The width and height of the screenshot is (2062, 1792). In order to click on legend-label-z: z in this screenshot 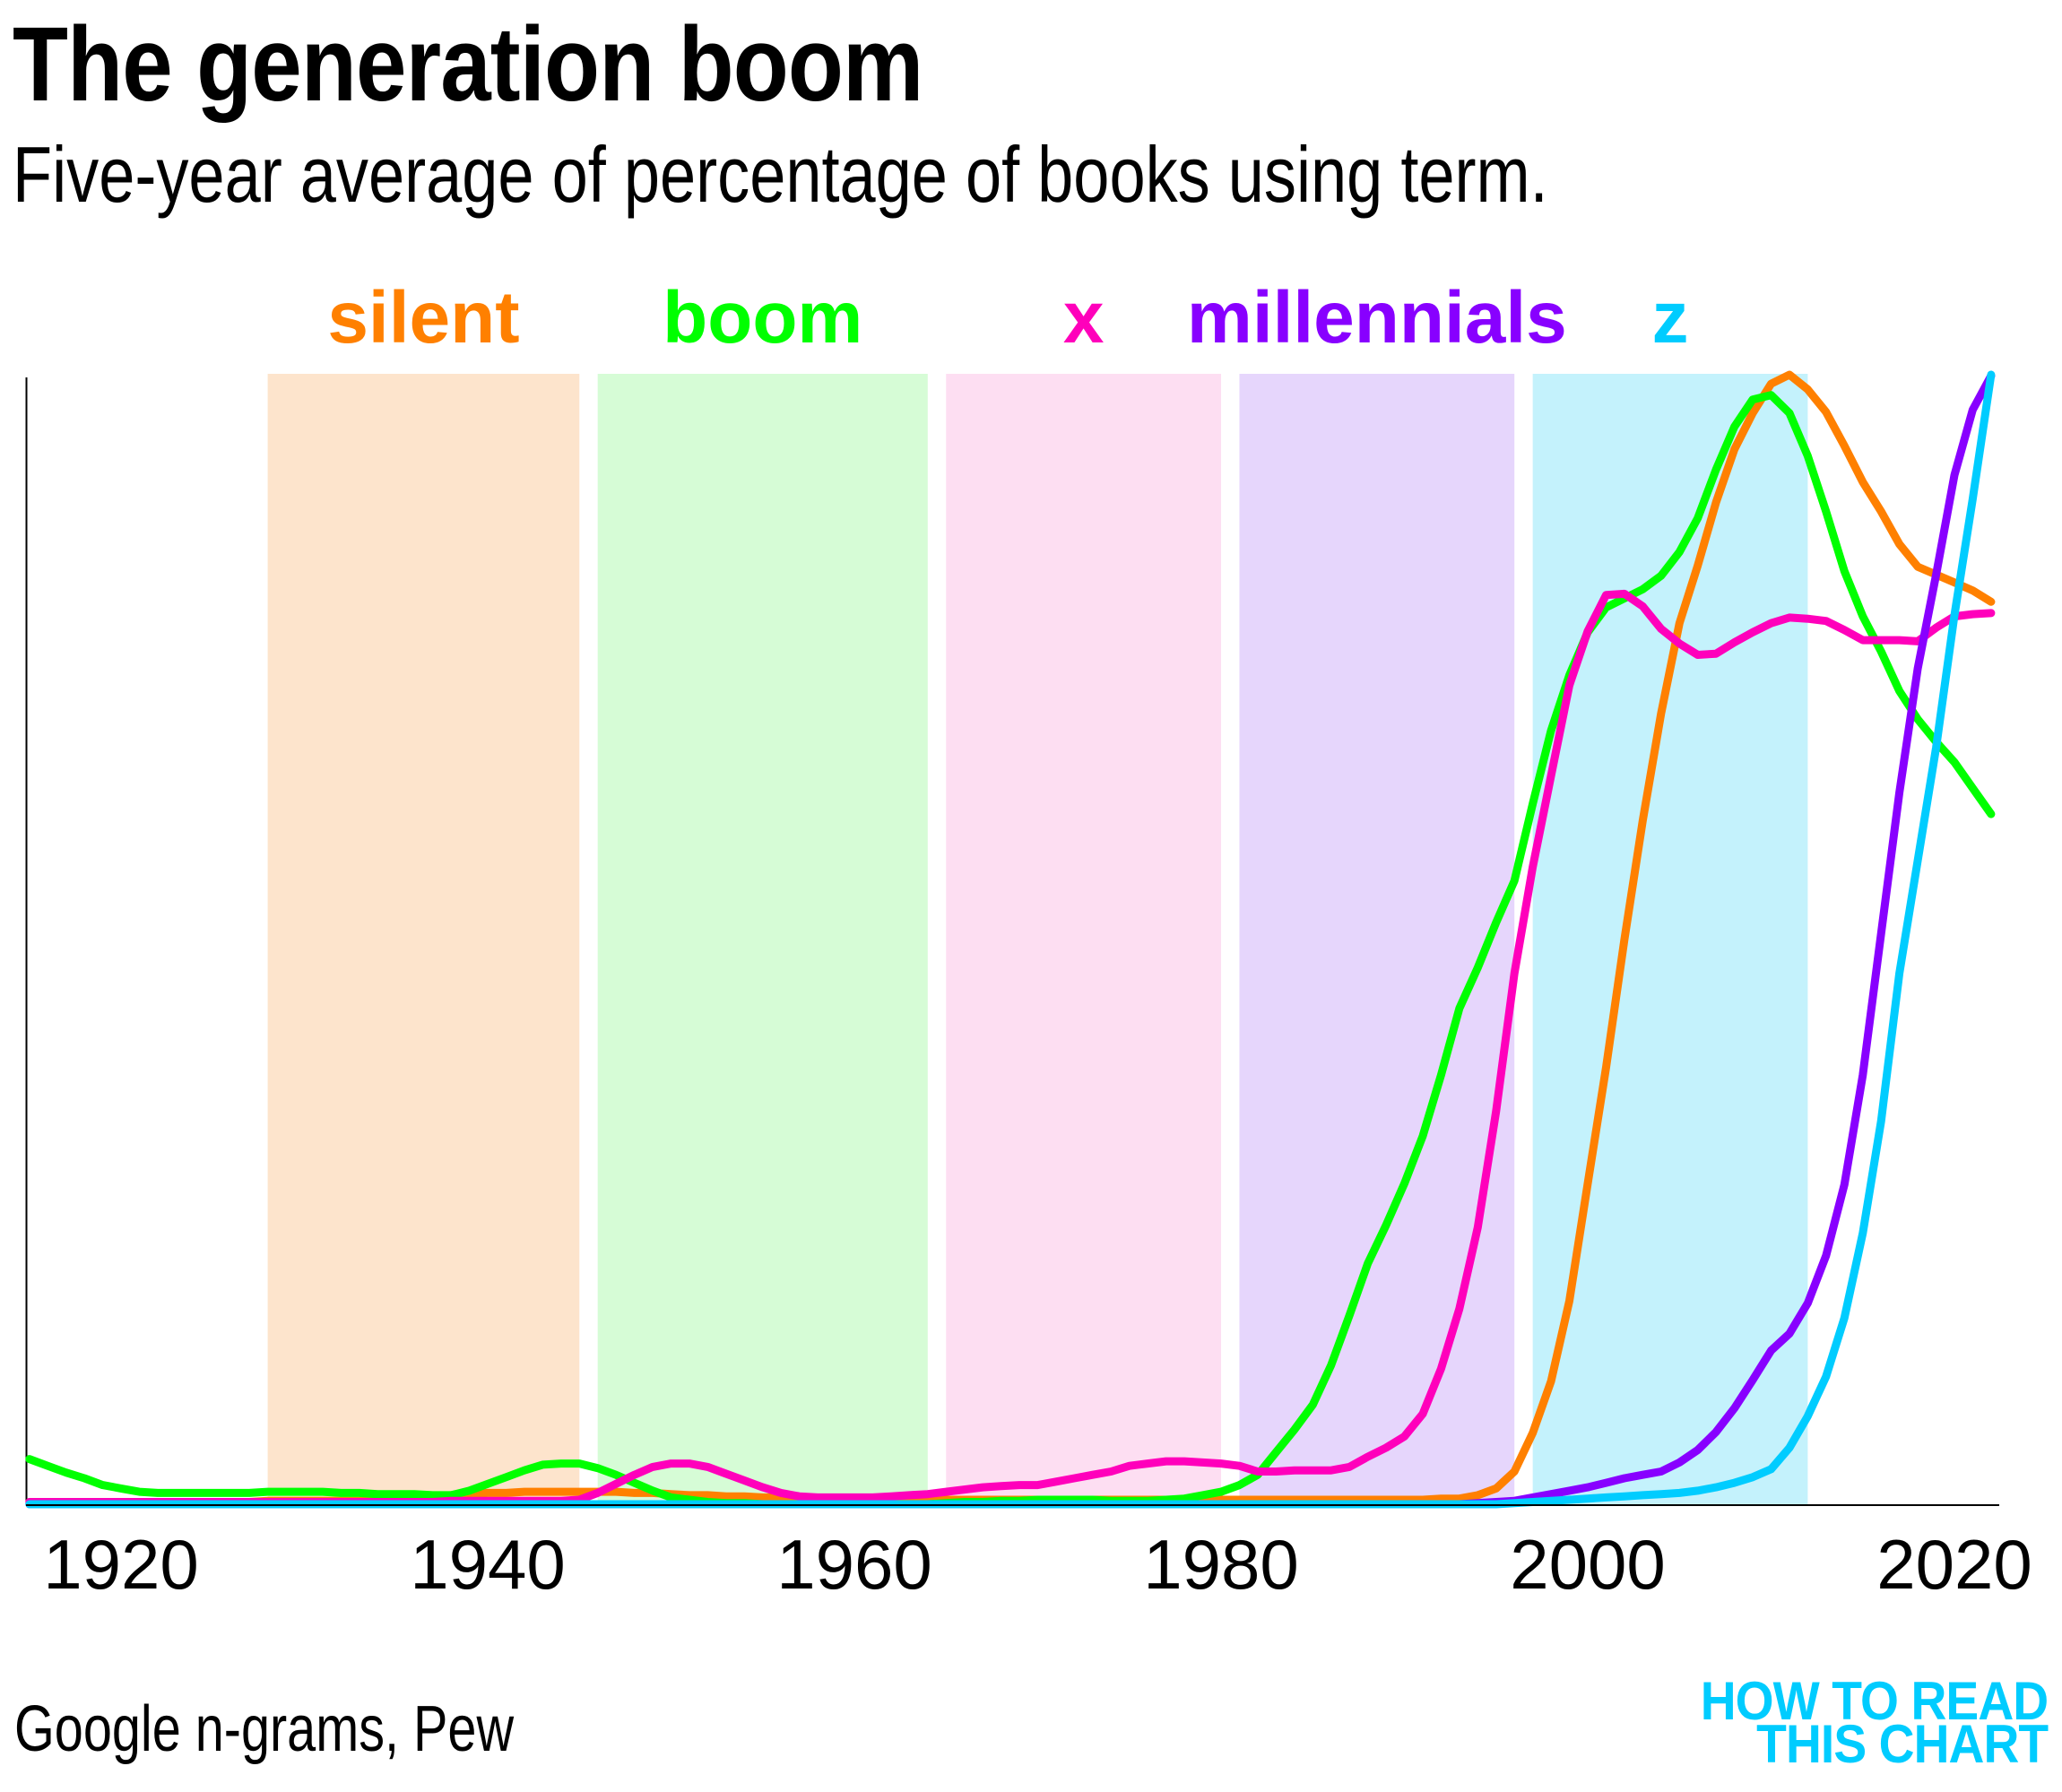, I will do `click(1670, 318)`.